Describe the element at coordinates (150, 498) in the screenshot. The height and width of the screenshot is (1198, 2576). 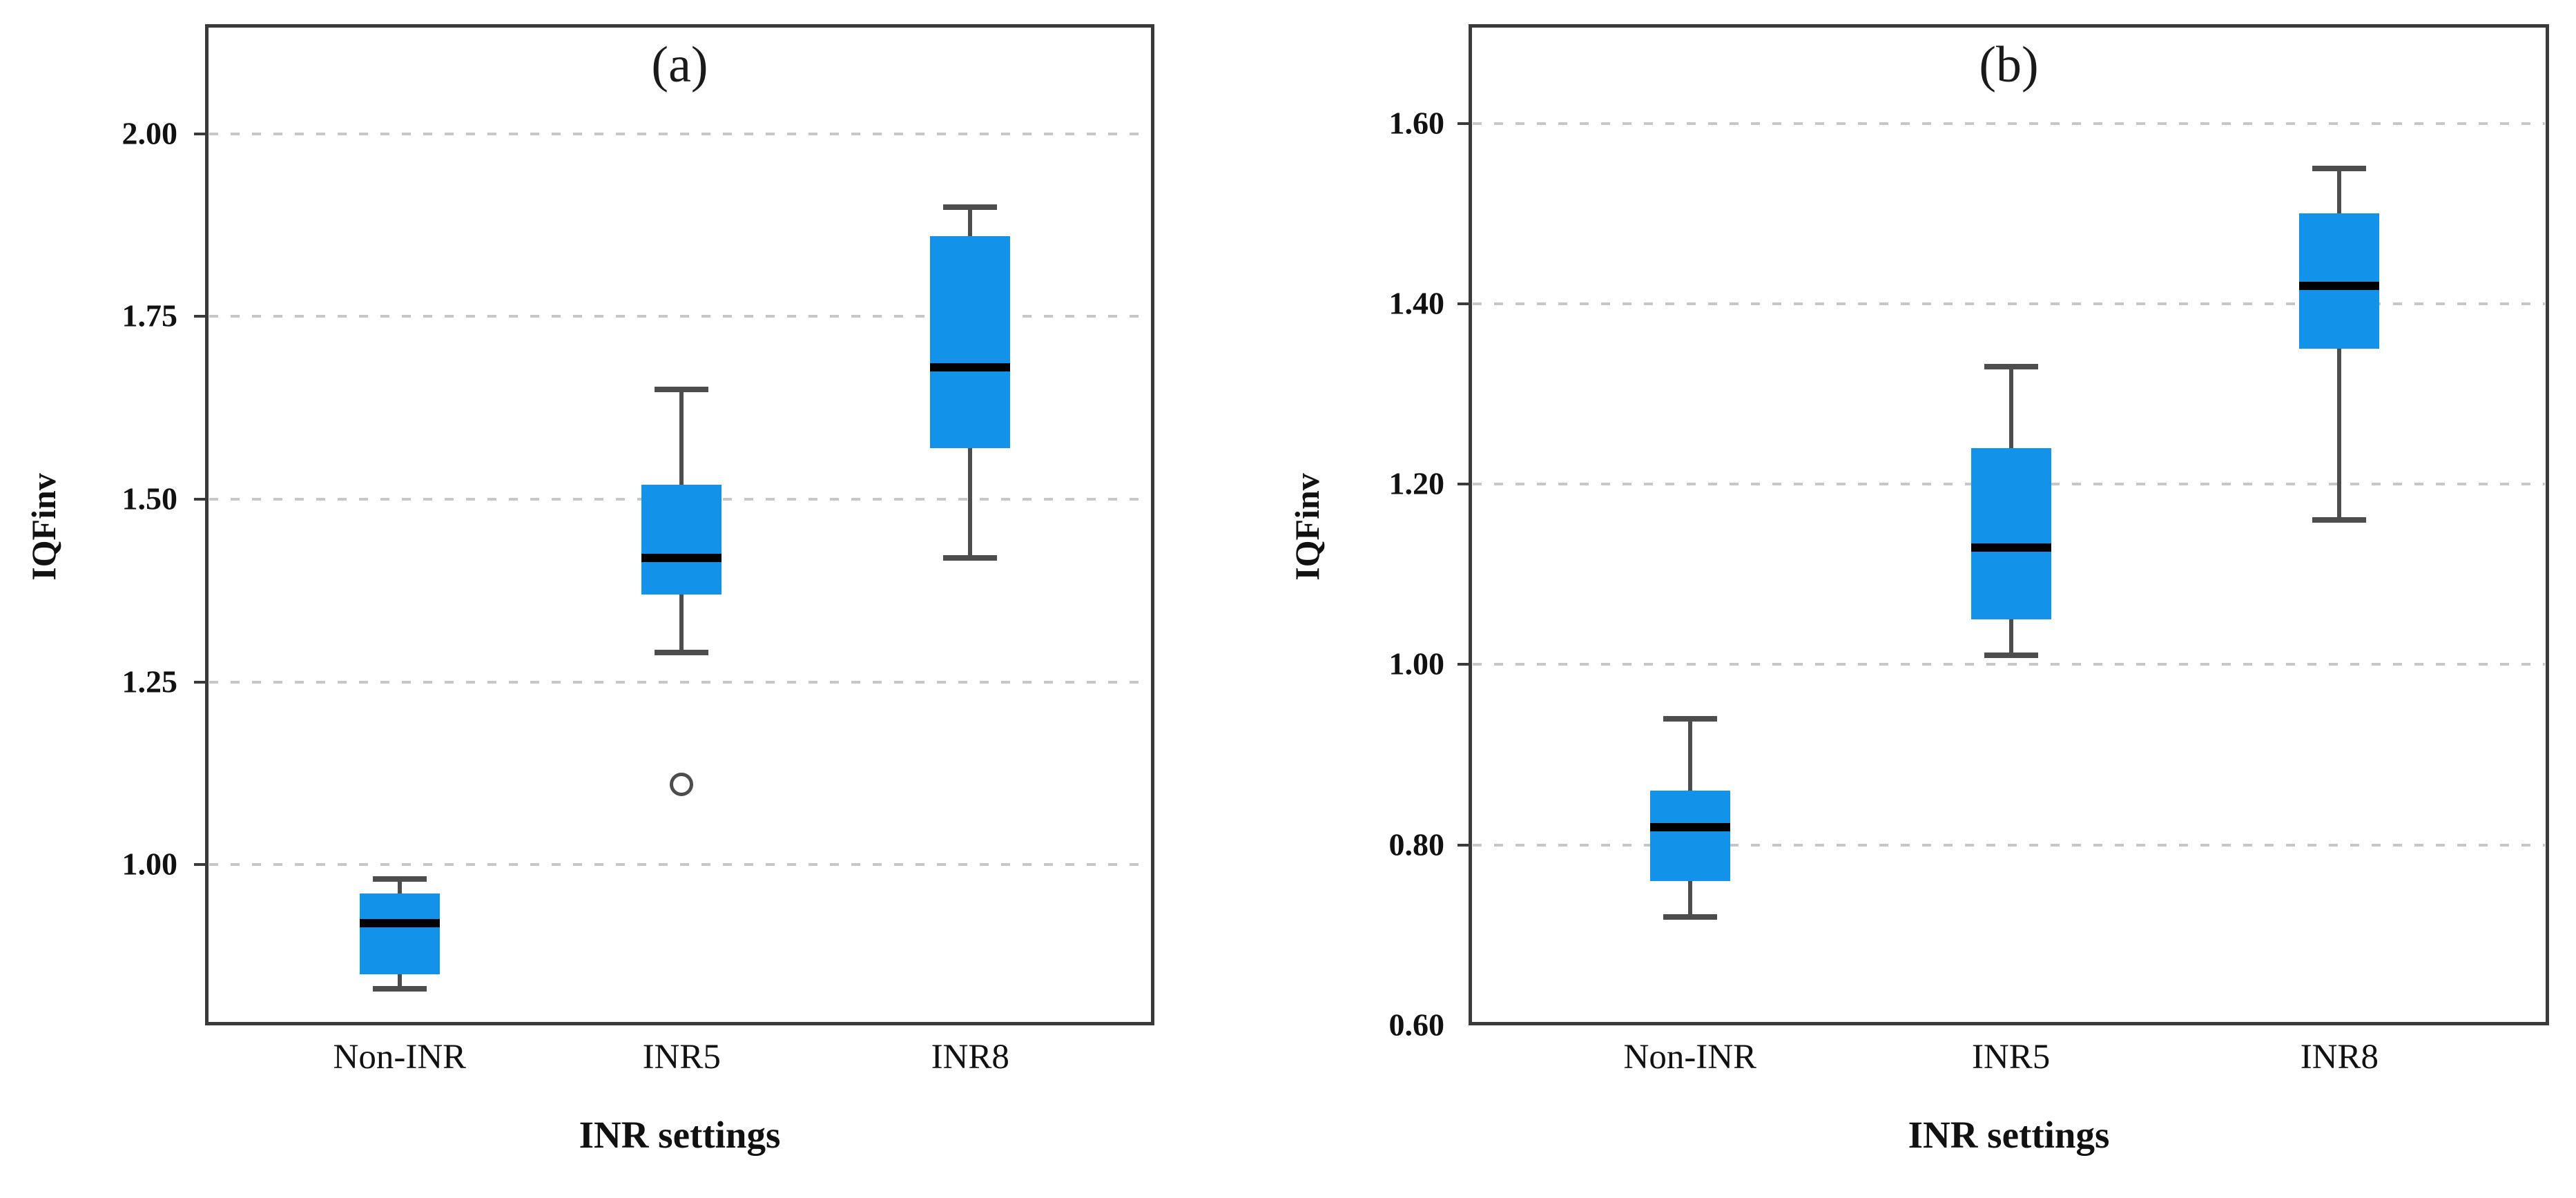
I see `y-tick-label: 1.50` at that location.